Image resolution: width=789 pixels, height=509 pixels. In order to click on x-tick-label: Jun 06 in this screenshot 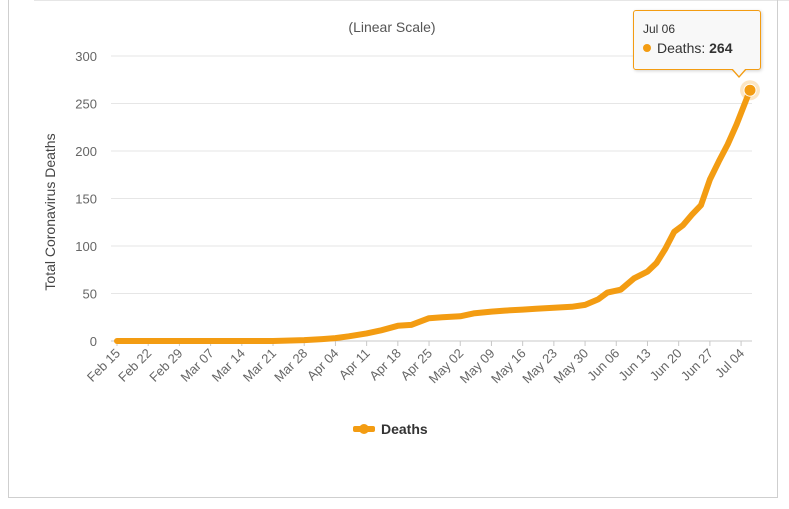, I will do `click(603, 365)`.